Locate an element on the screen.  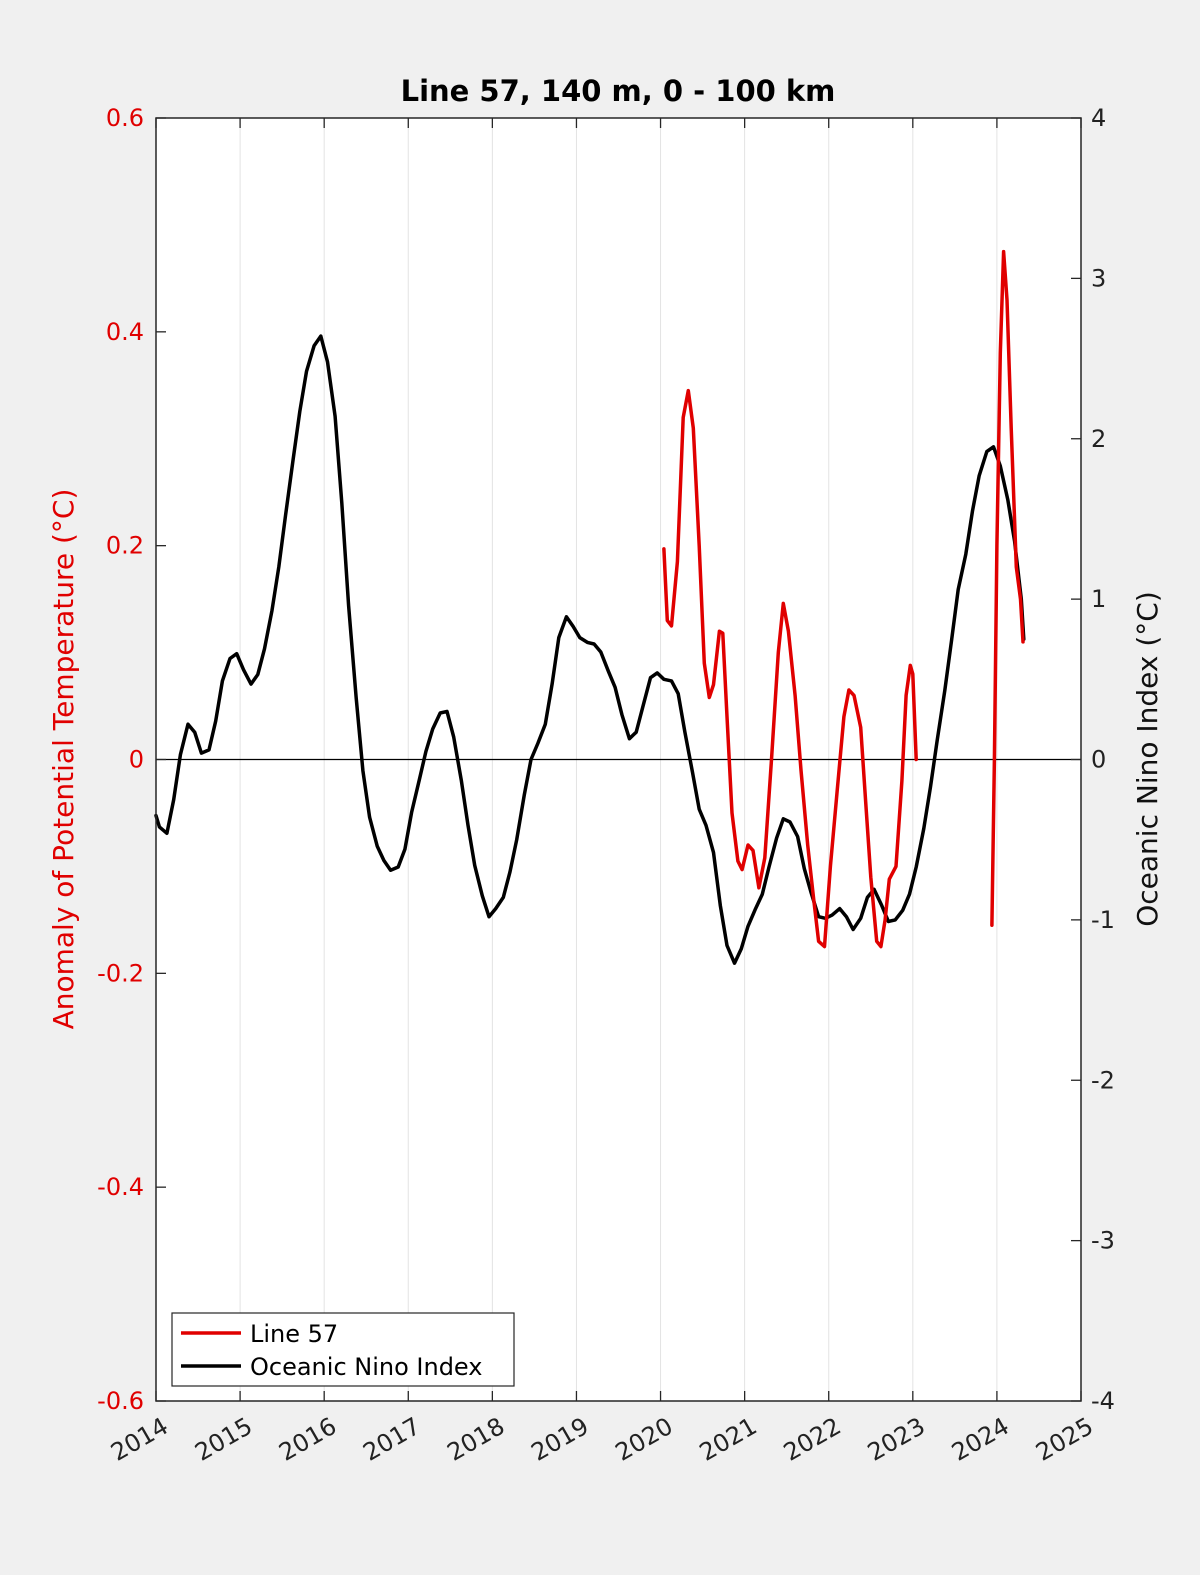
y-axis-left: -0.6 -0.4 -0.2 0 0.2 0.4 0.6 is located at coordinates (131, 759).